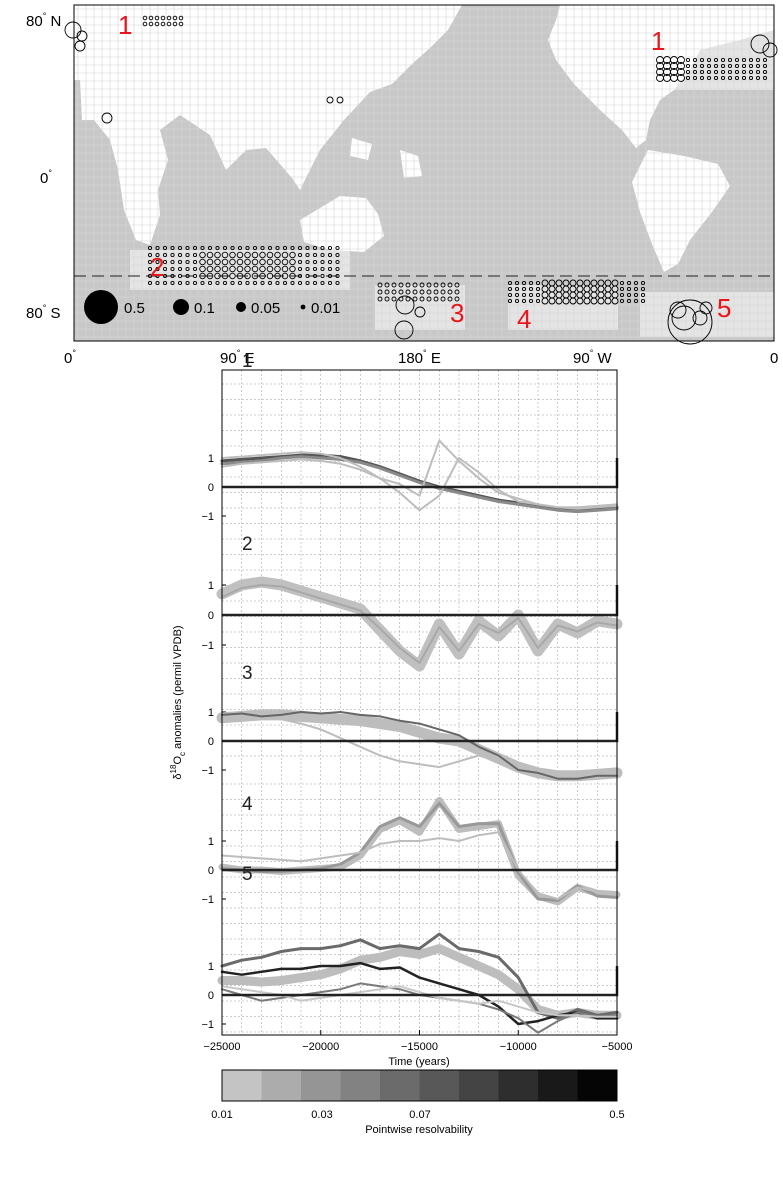  What do you see at coordinates (207, 1025) in the screenshot?
I see `y-tick-label: −1` at bounding box center [207, 1025].